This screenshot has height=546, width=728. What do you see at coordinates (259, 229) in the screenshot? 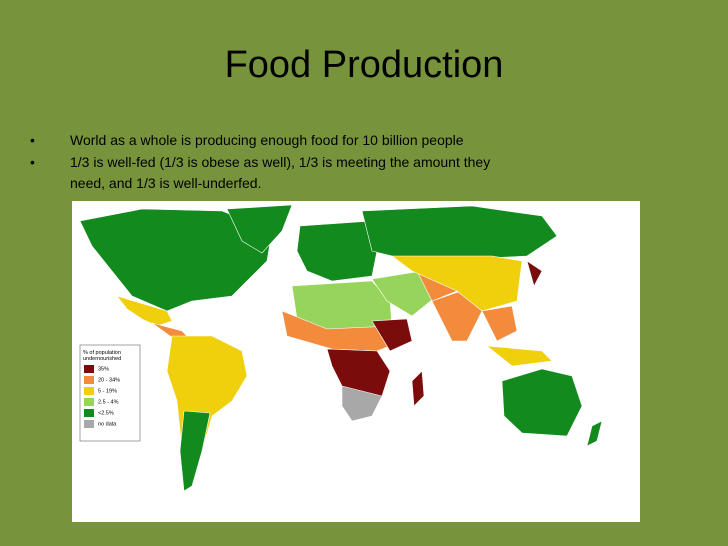
I see `greenland` at bounding box center [259, 229].